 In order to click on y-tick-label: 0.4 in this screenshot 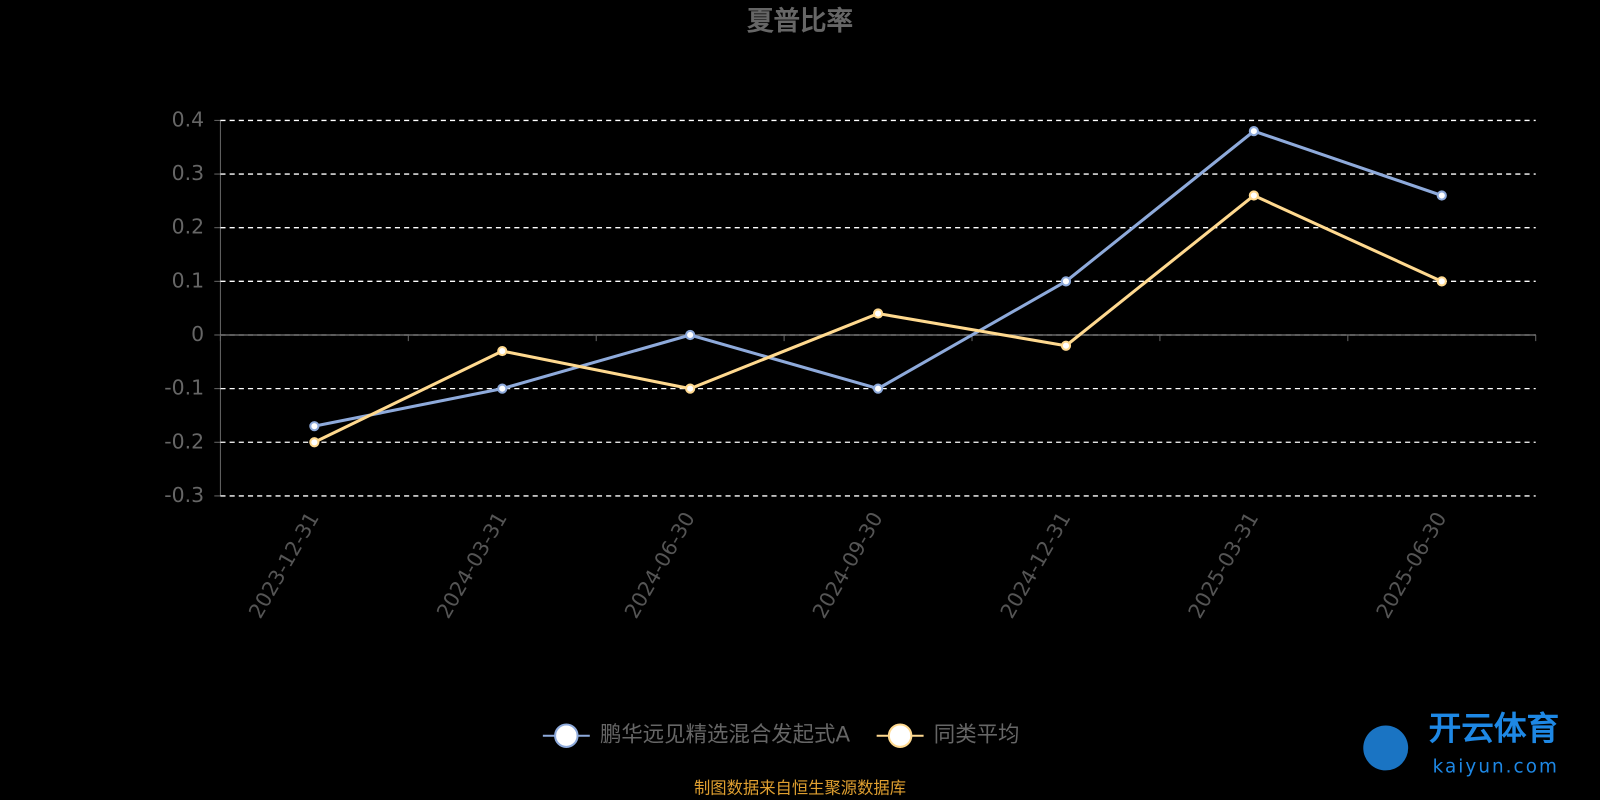, I will do `click(188, 119)`.